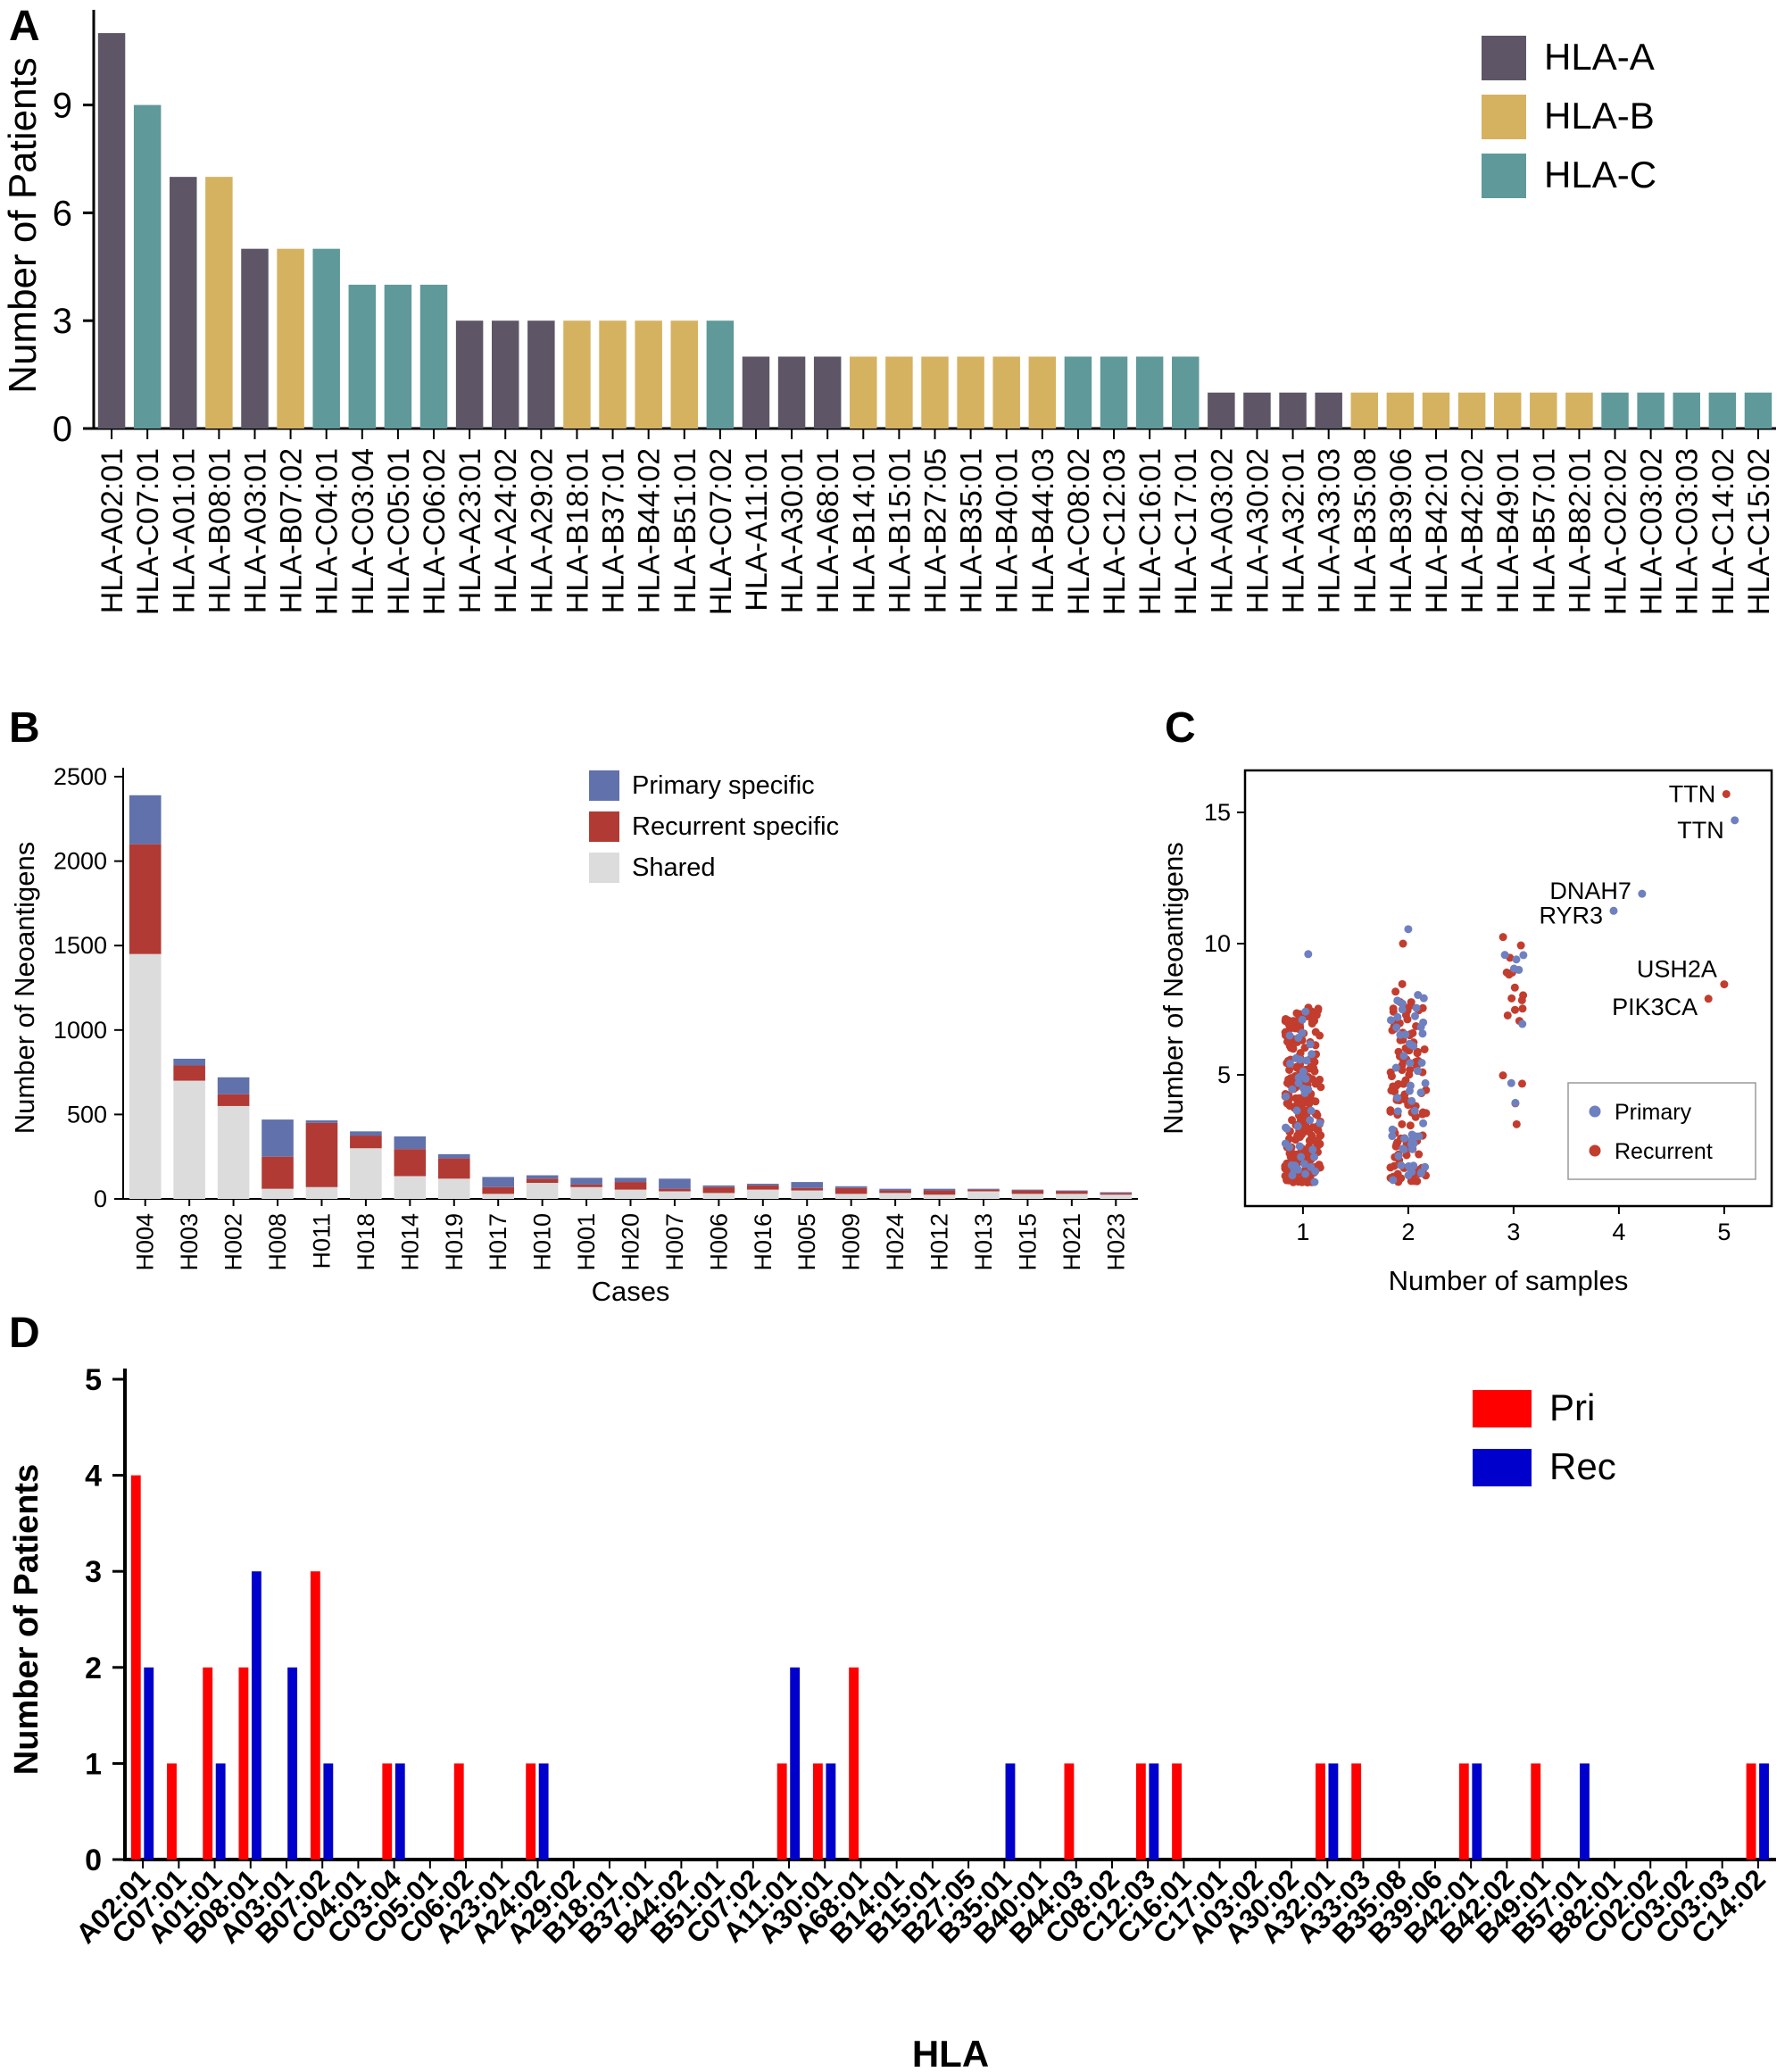  Describe the element at coordinates (189, 1242) in the screenshot. I see `x-tick-label: H003` at that location.